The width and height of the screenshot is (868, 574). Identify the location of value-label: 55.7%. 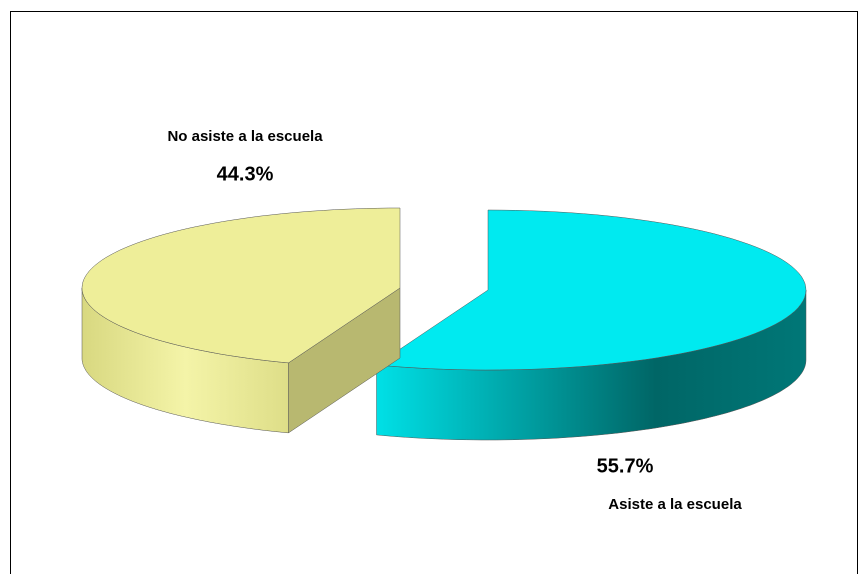
(625, 466).